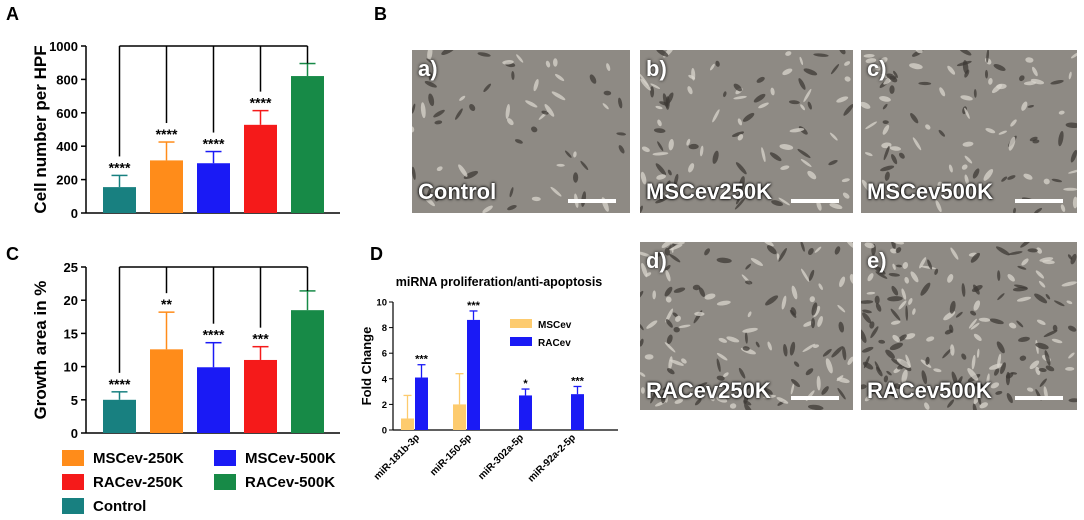 This screenshot has width=1084, height=520. What do you see at coordinates (877, 68) in the screenshot?
I see `micrograph-tag: c)` at bounding box center [877, 68].